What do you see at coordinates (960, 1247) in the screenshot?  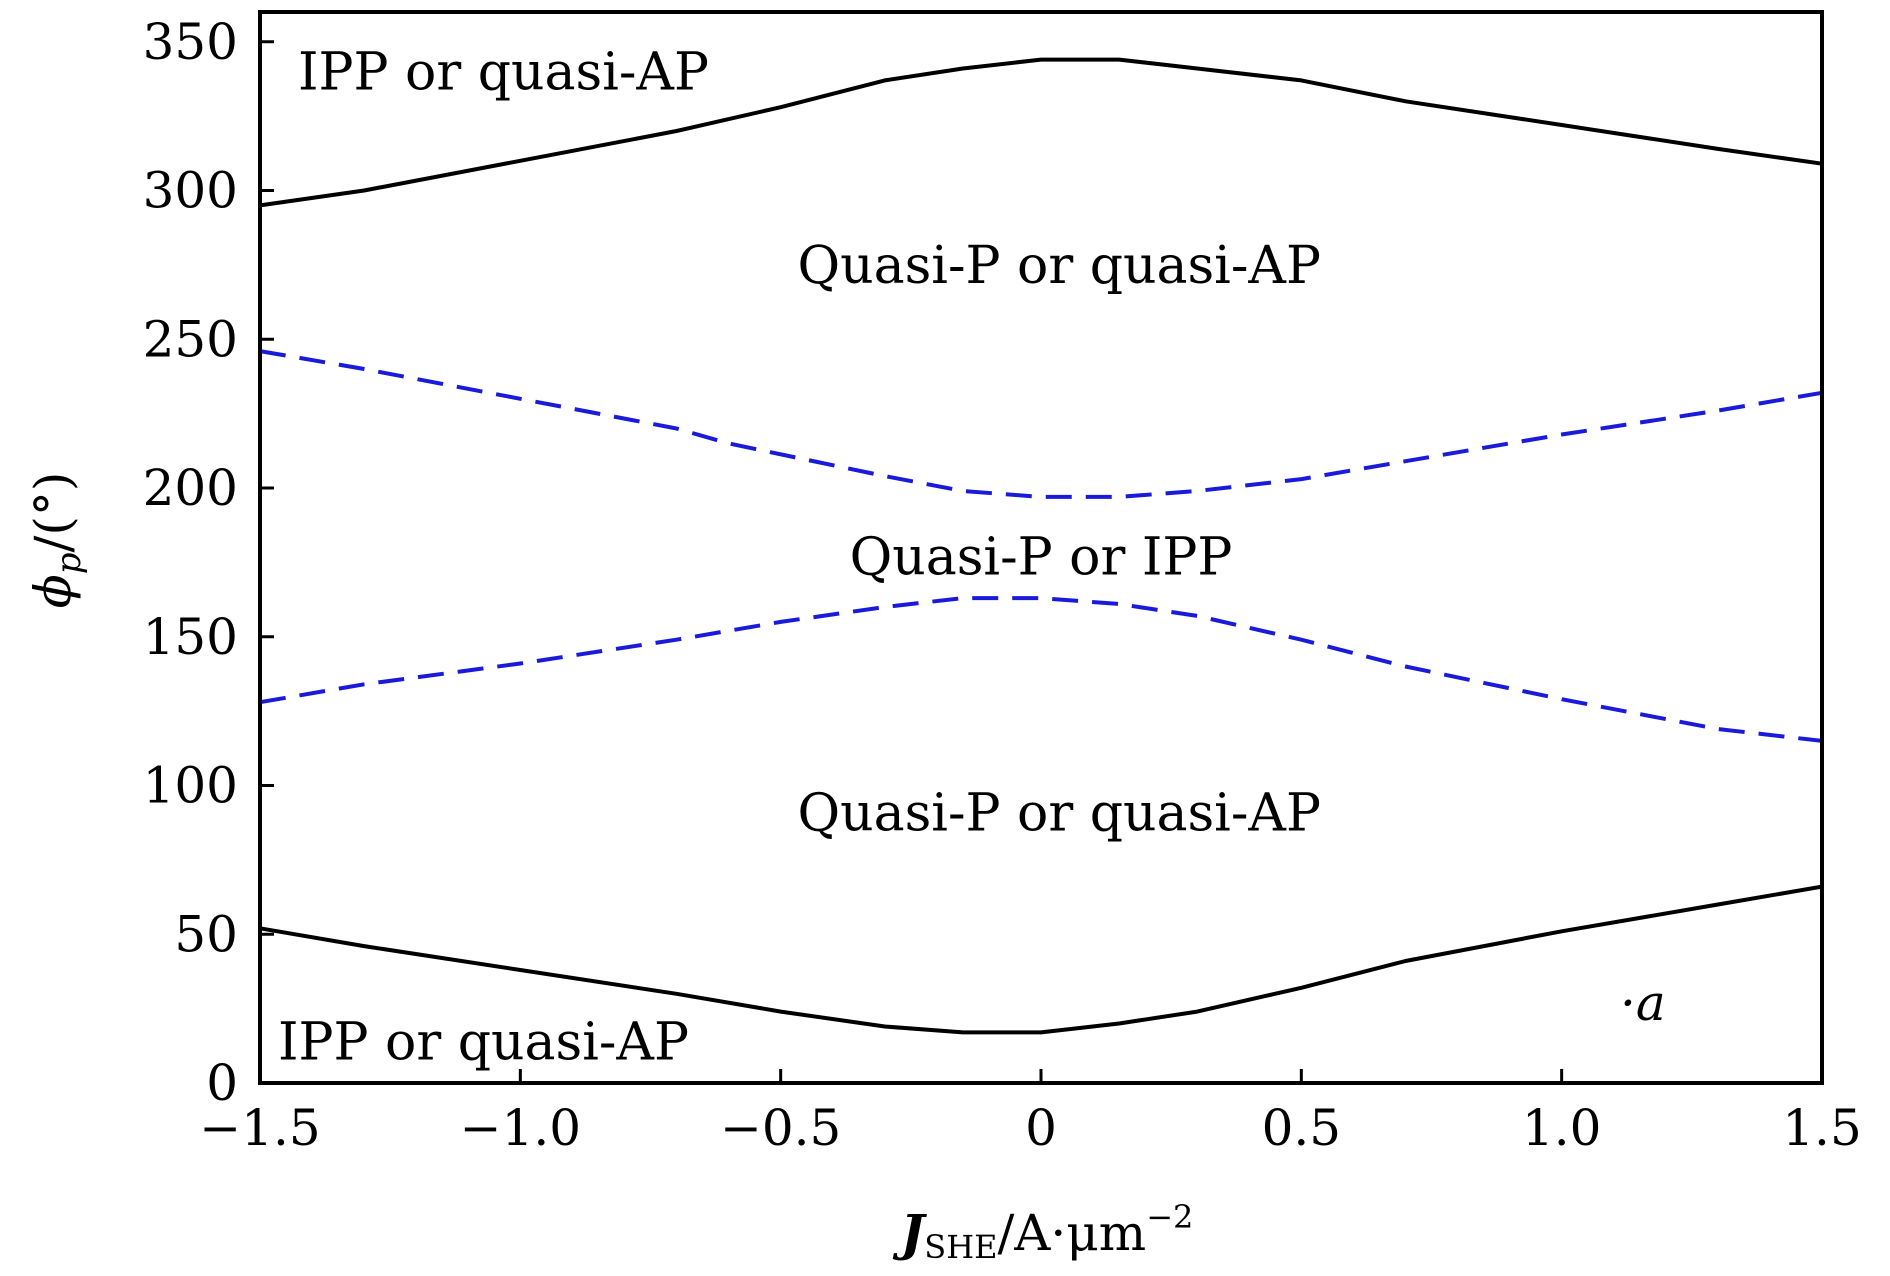 I see `x-axis-title-sub: SHE` at bounding box center [960, 1247].